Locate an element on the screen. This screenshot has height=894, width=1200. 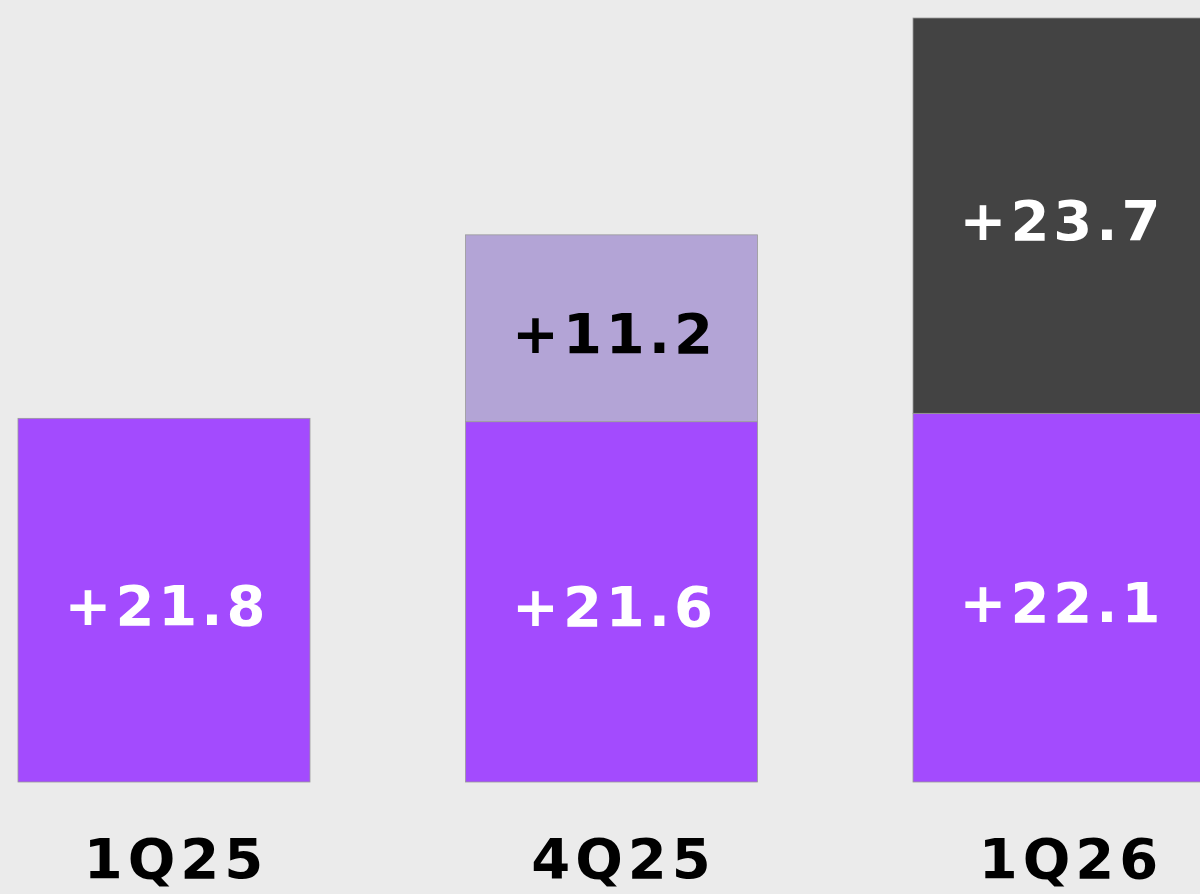
data-label: +21.6 is located at coordinates (614, 607).